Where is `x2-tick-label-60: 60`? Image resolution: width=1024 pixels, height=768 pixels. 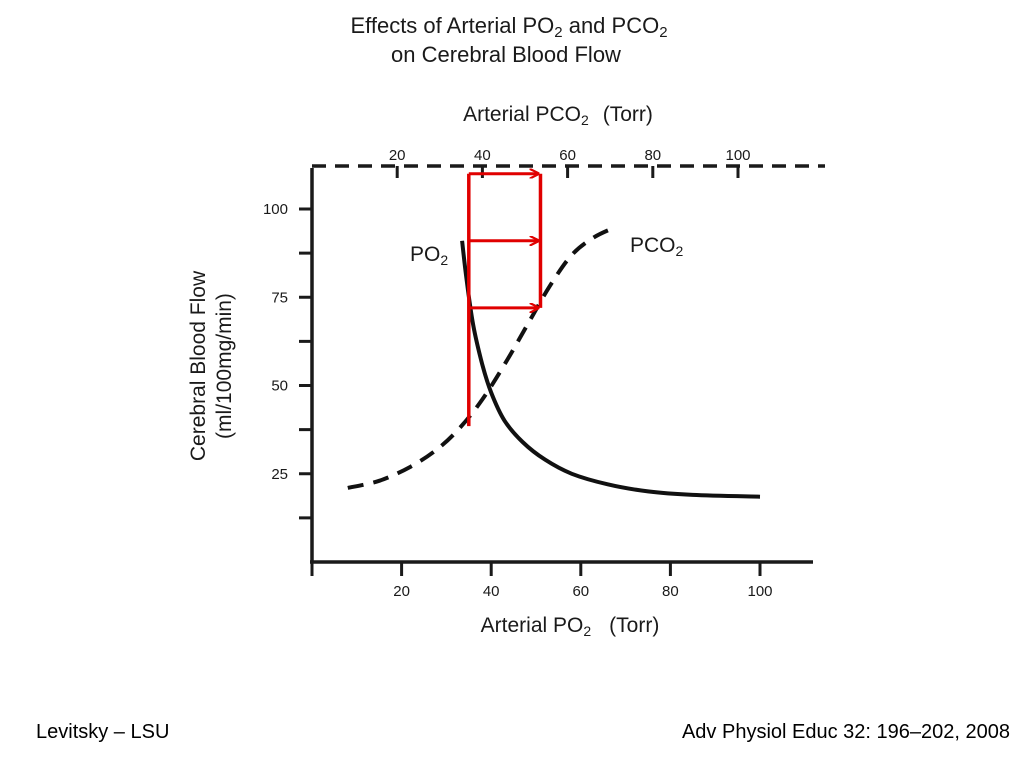 x2-tick-label-60: 60 is located at coordinates (567, 155).